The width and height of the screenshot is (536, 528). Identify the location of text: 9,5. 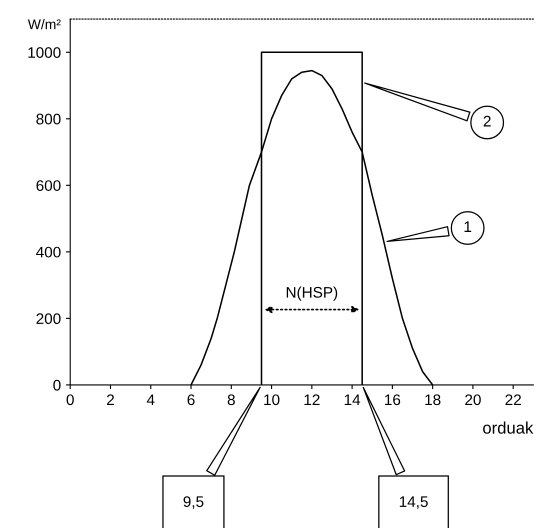
(194, 502).